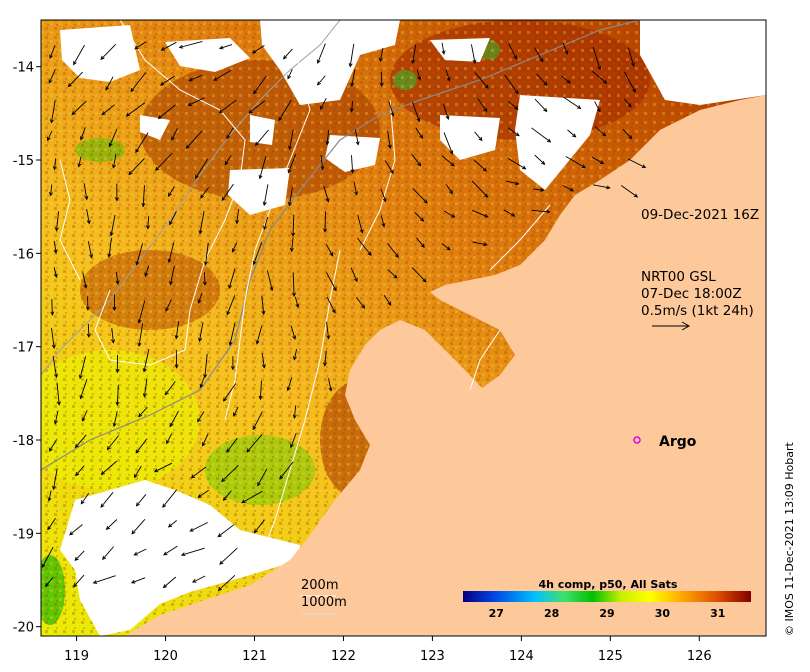 The image size is (810, 672). What do you see at coordinates (691, 294) in the screenshot?
I see `current-time-label: 07-Dec 18:00Z` at bounding box center [691, 294].